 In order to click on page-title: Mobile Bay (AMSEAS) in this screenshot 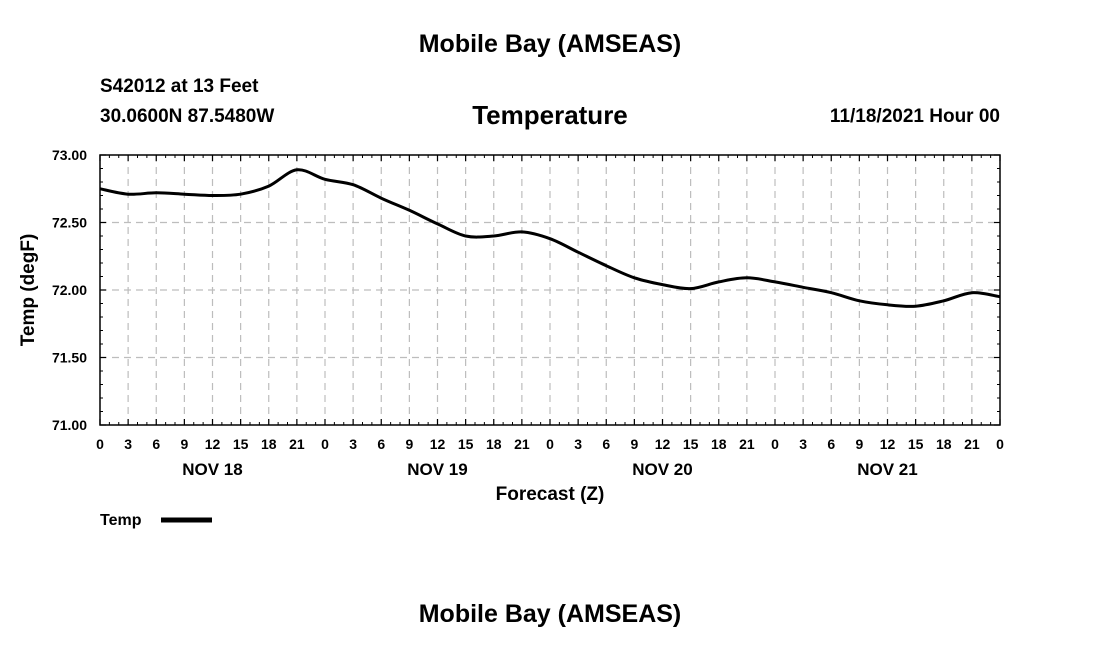, I will do `click(550, 44)`.